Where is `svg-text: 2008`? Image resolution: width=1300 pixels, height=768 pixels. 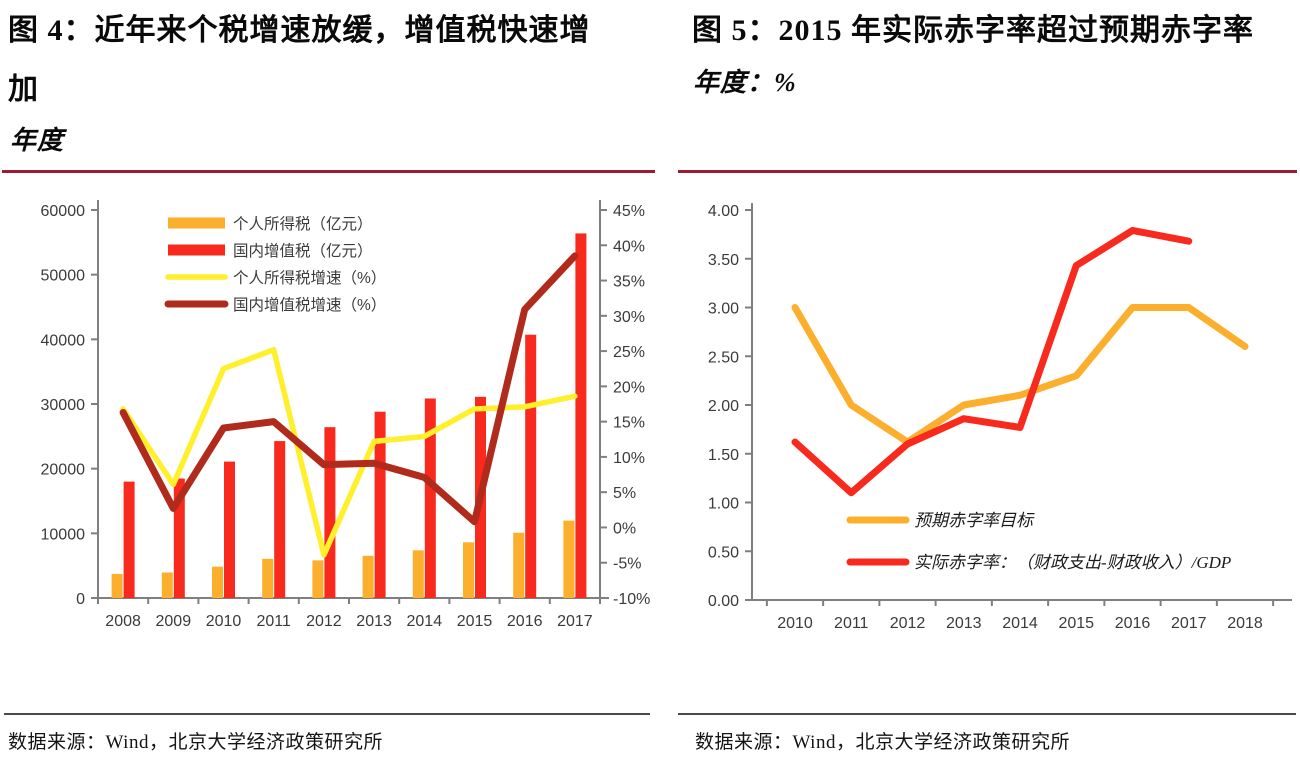 svg-text: 2008 is located at coordinates (123, 621).